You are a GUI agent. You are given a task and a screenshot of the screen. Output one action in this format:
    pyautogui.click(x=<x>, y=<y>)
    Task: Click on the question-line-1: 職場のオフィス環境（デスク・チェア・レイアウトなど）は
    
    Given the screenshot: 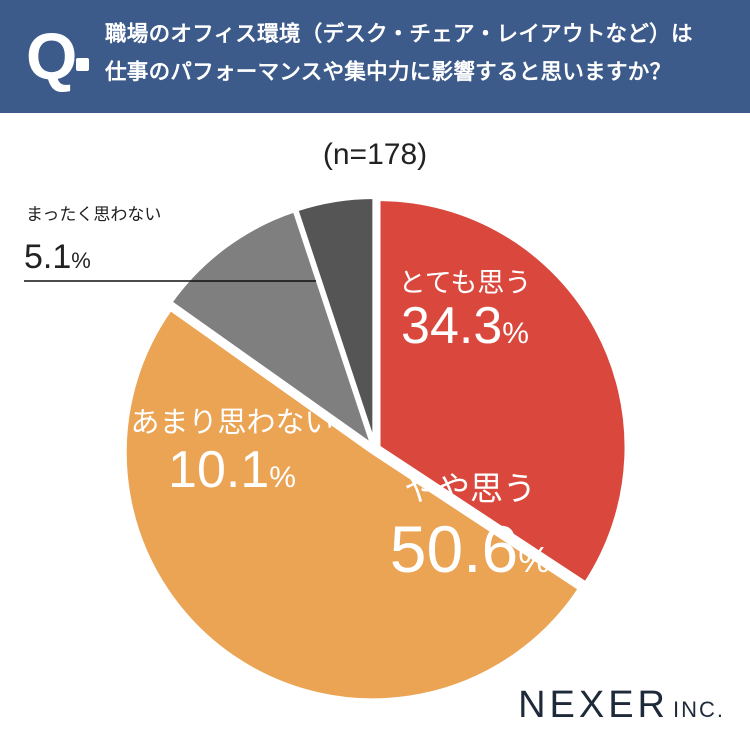 What is the action you would take?
    pyautogui.click(x=399, y=34)
    